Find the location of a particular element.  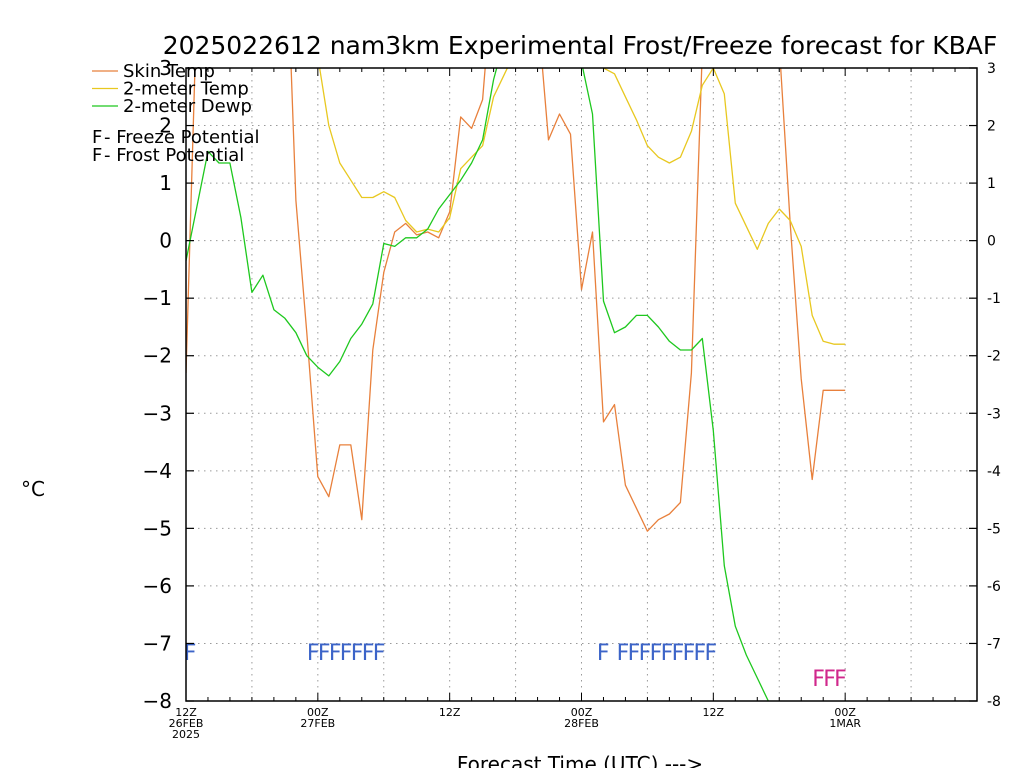

y-tick-label-right: -7 is located at coordinates (994, 644).